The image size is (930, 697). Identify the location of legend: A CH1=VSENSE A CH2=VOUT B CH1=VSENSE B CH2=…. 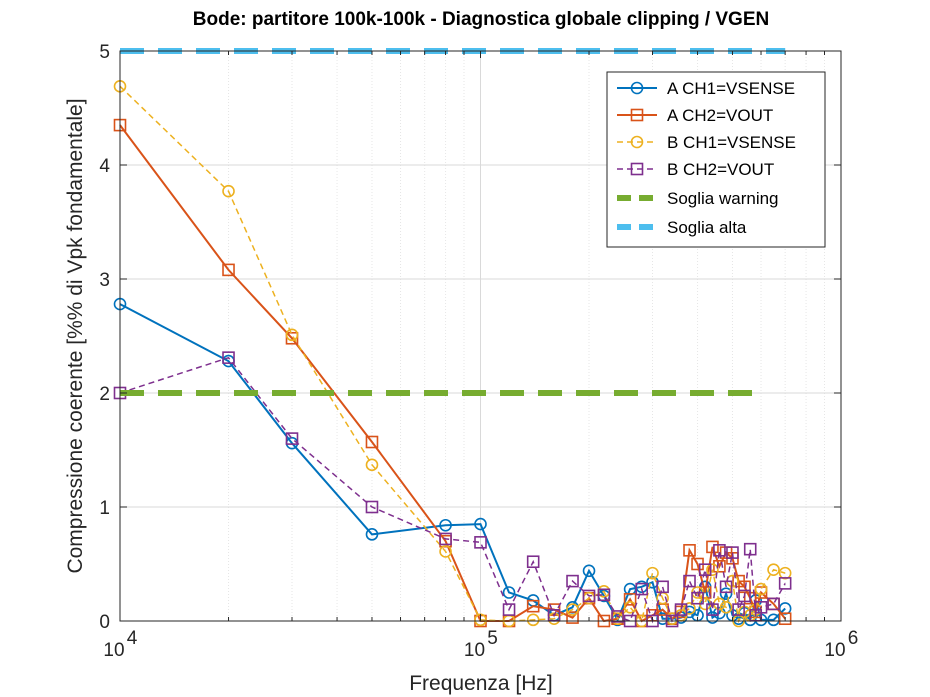
(716, 159).